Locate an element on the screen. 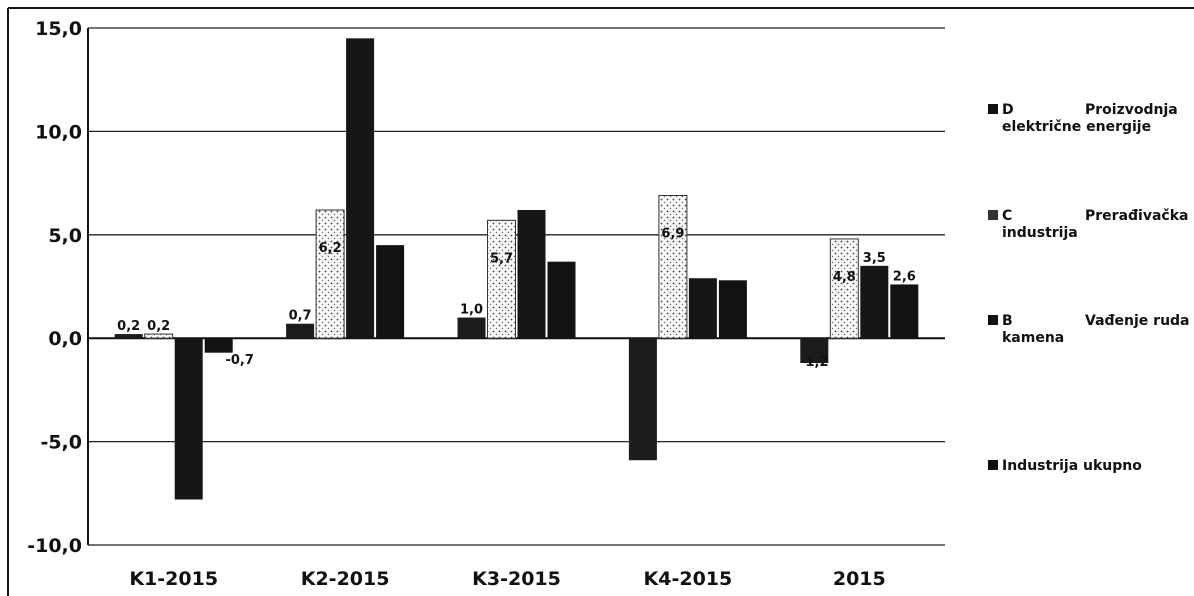  legend-label: C is located at coordinates (1007, 216).